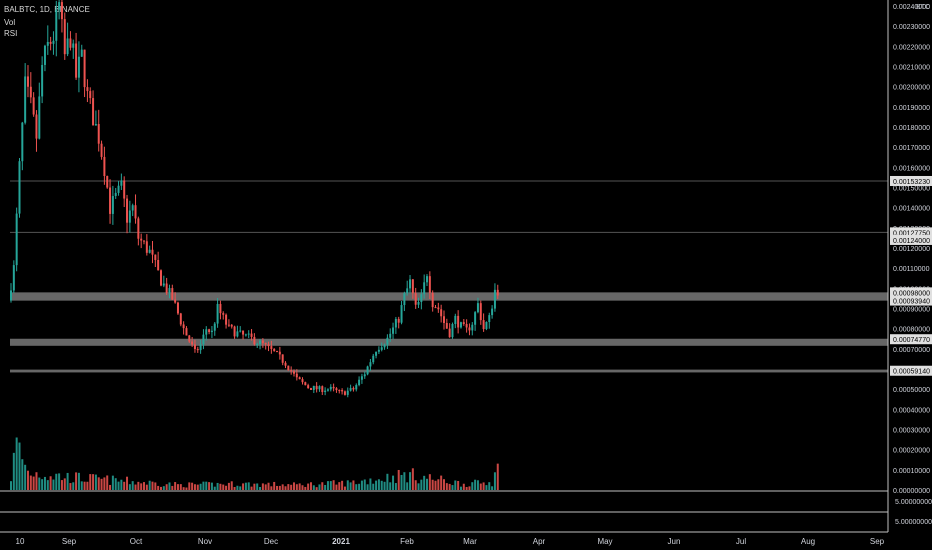 The image size is (932, 550). What do you see at coordinates (911, 128) in the screenshot?
I see `y-tick-label: 0.00180000` at bounding box center [911, 128].